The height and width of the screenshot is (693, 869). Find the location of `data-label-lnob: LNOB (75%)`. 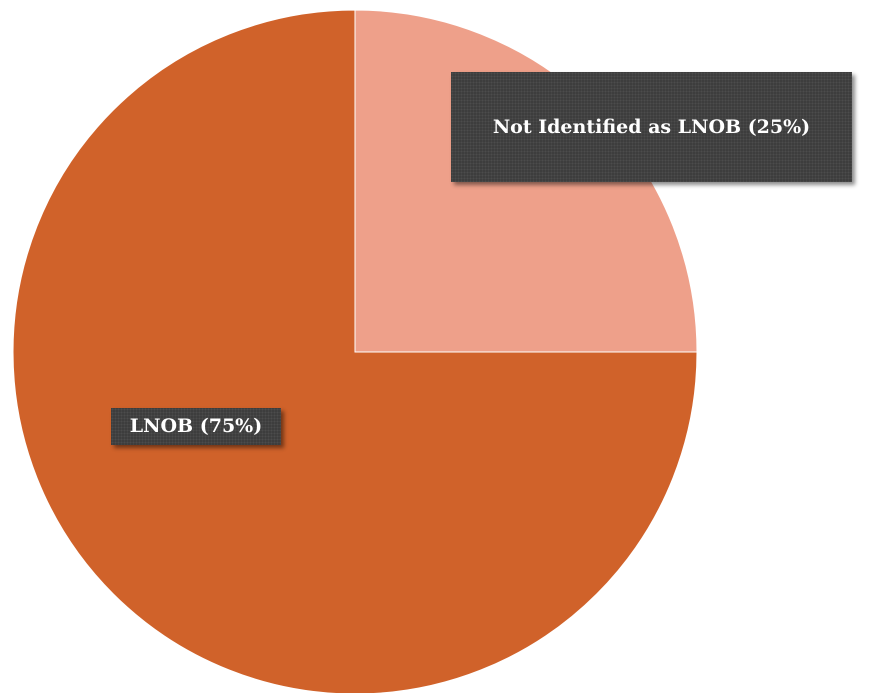

data-label-lnob: LNOB (75%) is located at coordinates (196, 426).